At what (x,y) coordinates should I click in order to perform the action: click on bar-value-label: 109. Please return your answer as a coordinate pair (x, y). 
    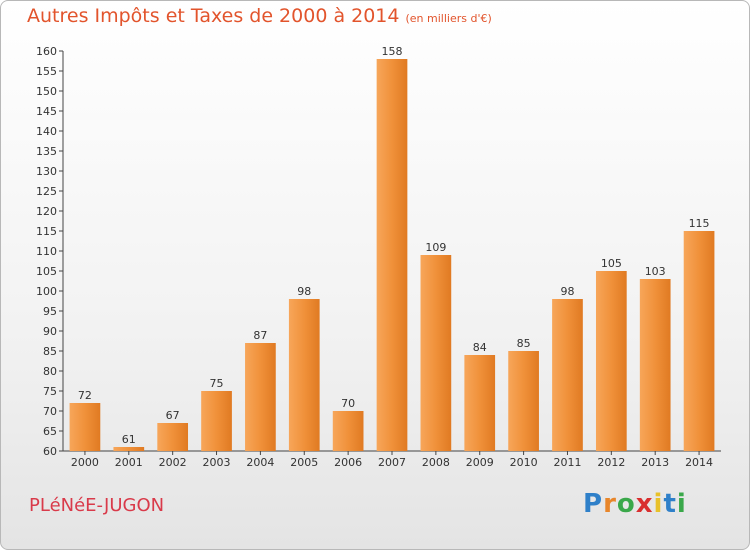
    Looking at the image, I should click on (435, 247).